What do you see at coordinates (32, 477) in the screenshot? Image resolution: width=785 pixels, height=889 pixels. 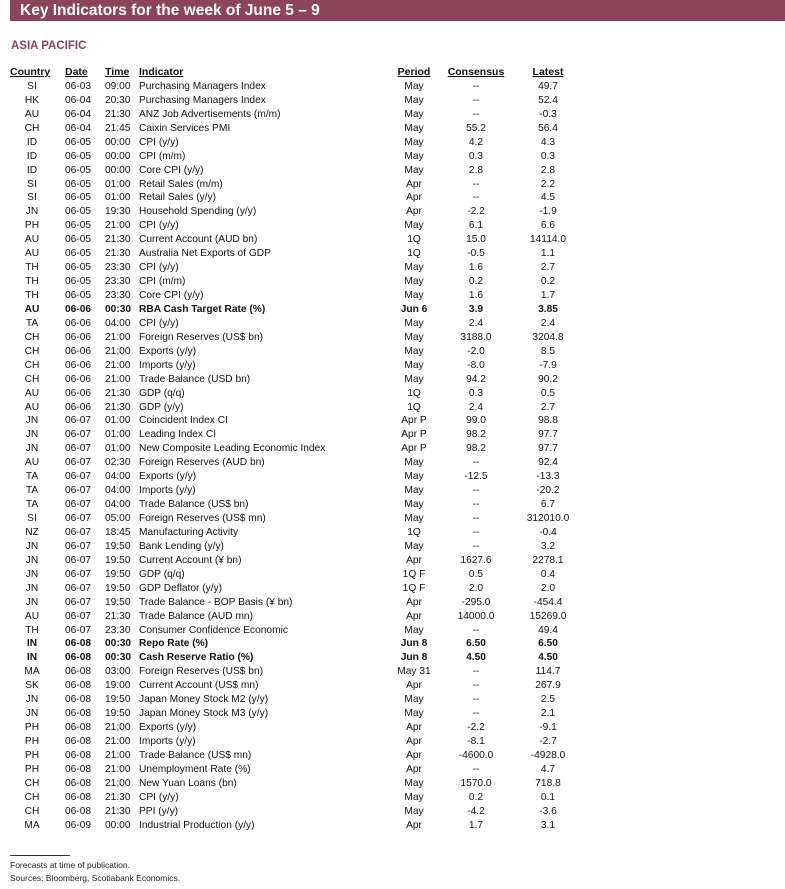 I see `cell-country: TA` at bounding box center [32, 477].